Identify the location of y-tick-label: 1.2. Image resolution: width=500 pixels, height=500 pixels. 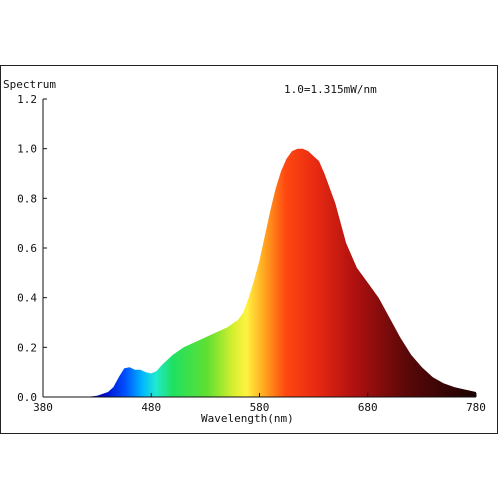
(27, 99).